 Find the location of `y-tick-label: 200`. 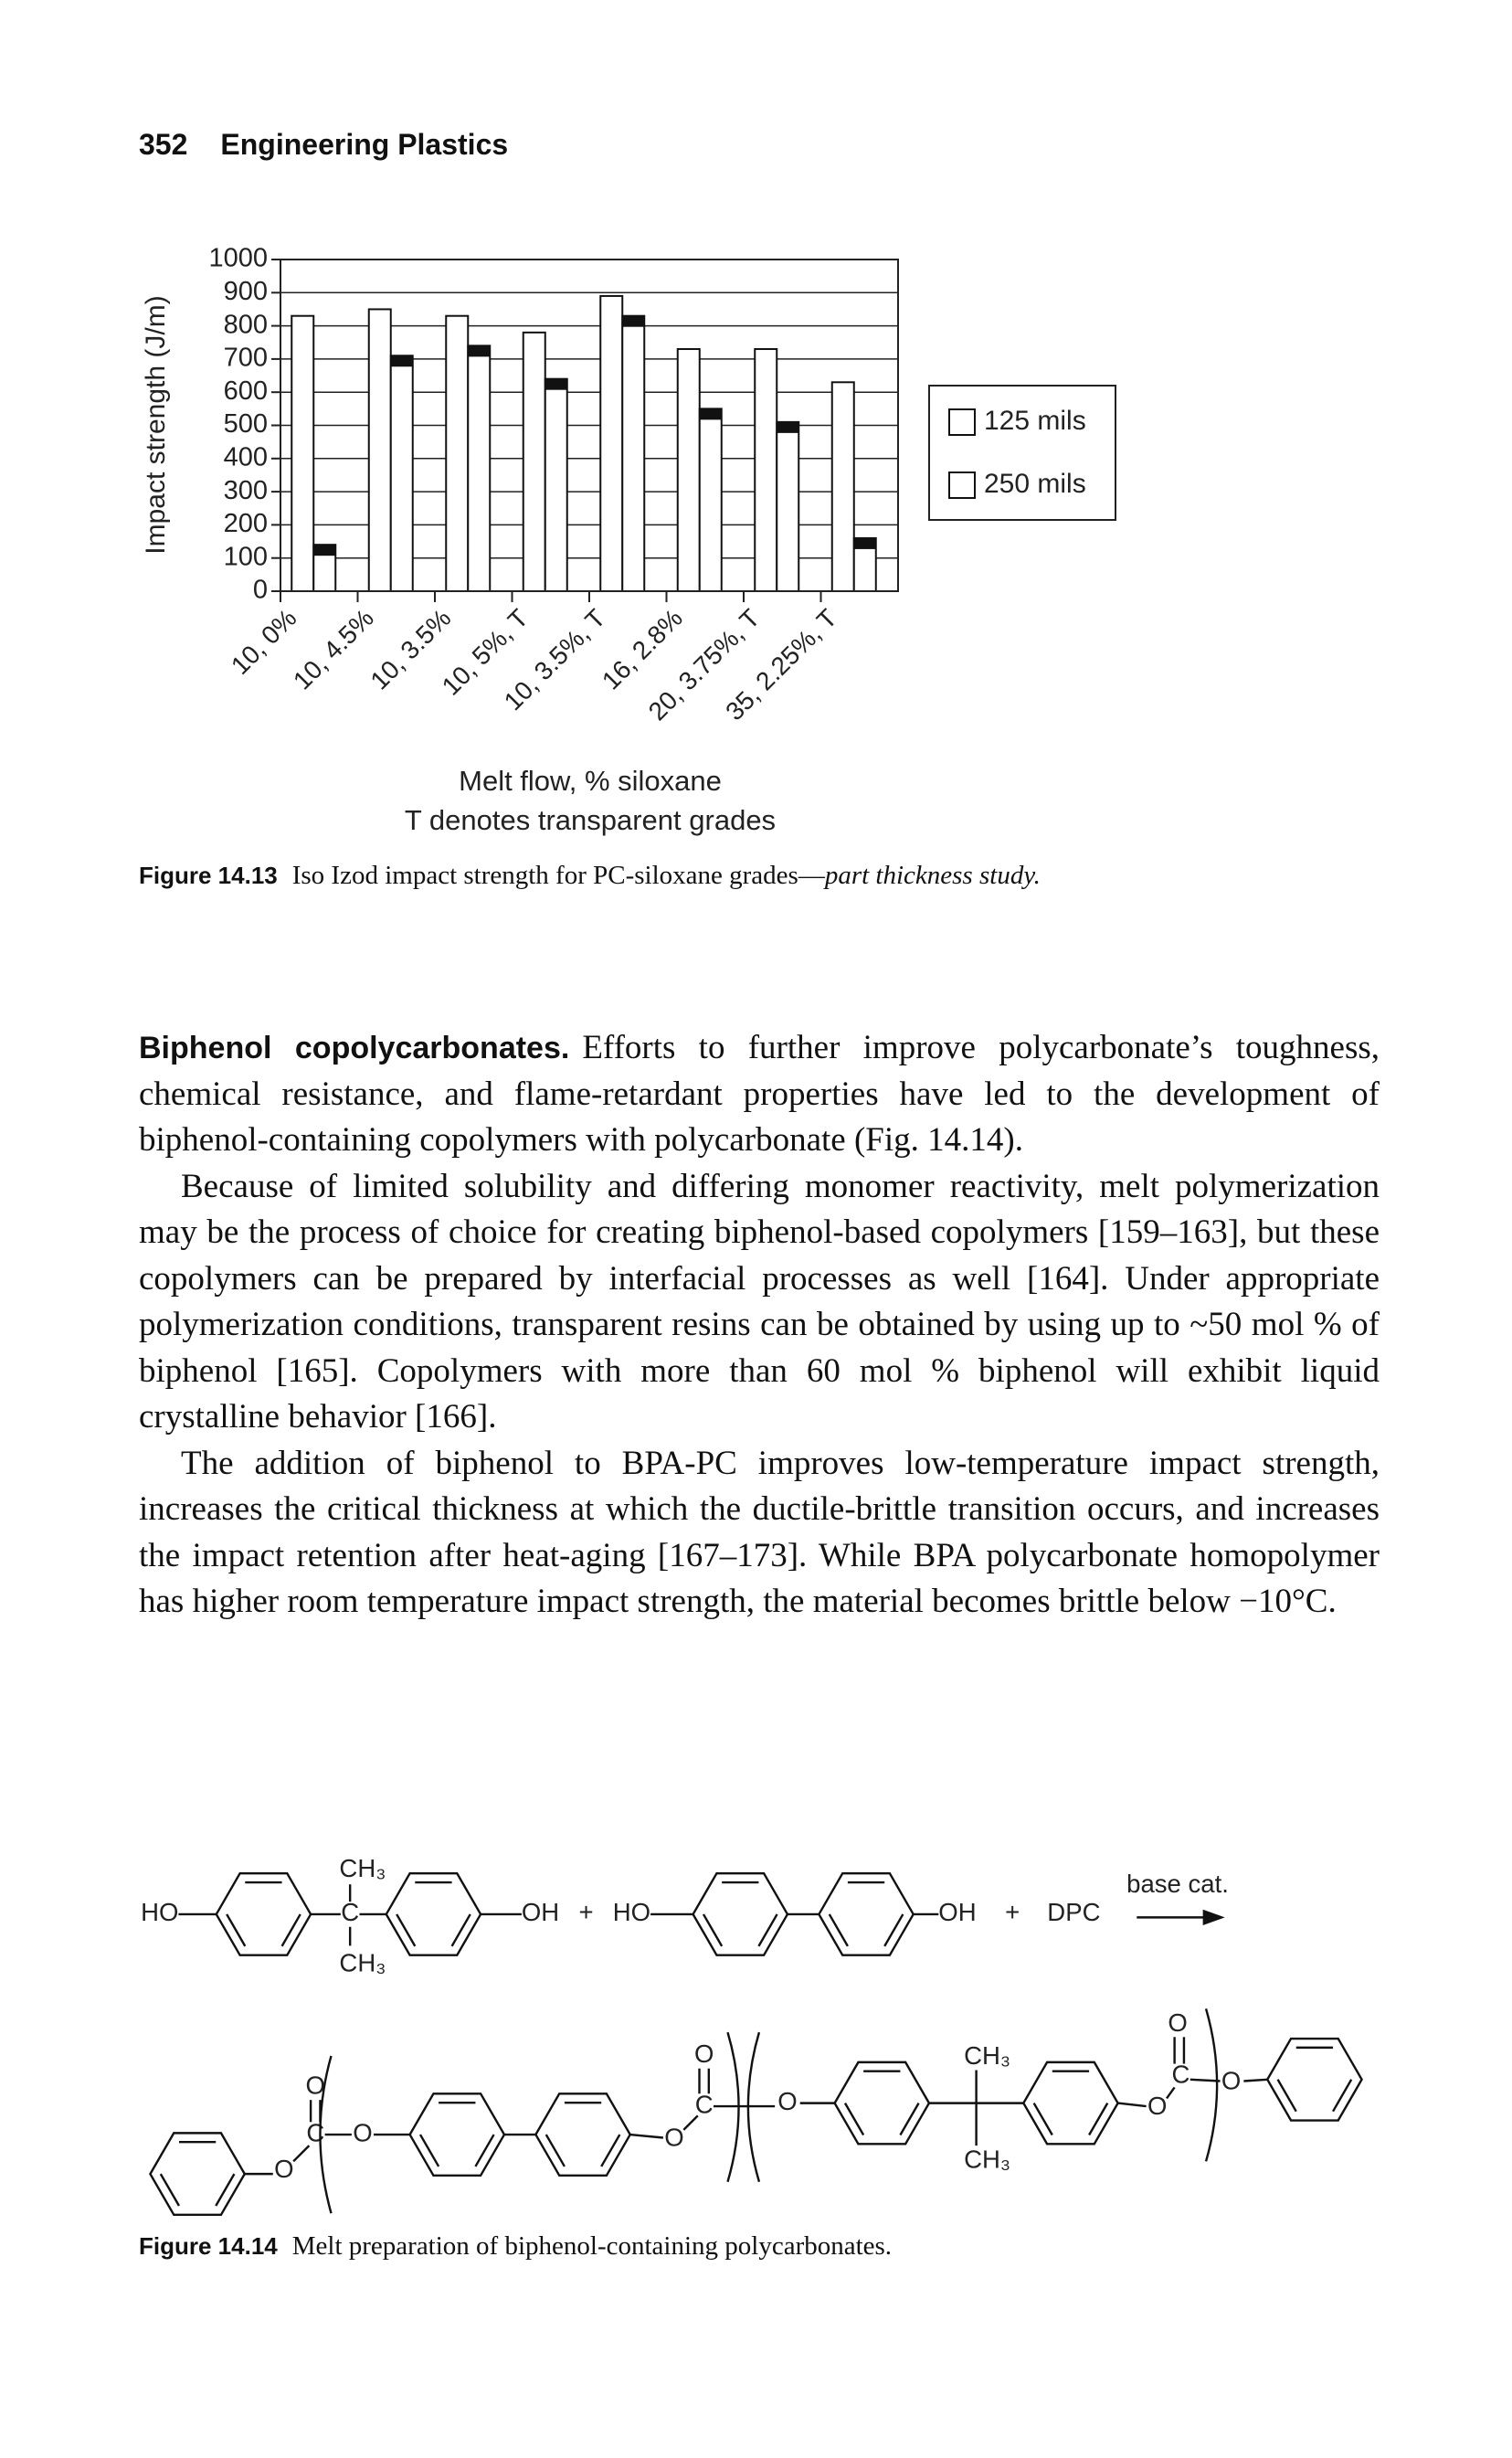

y-tick-label: 200 is located at coordinates (246, 523).